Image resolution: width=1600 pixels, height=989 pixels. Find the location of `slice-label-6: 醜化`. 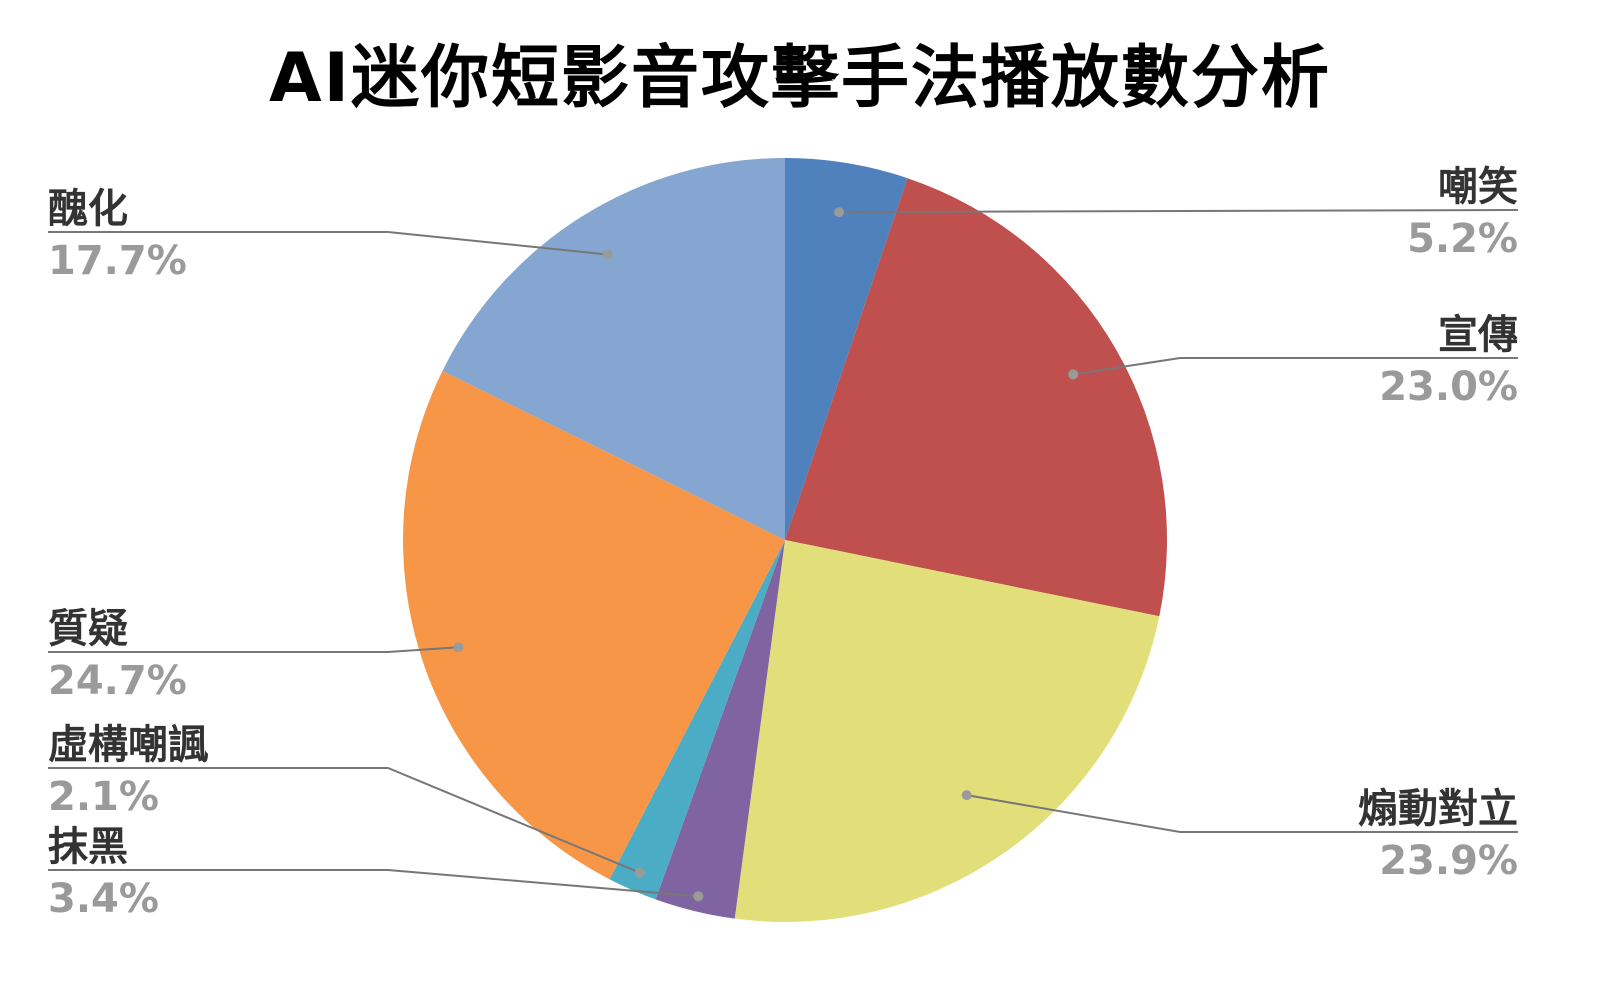

slice-label-6: 醜化 is located at coordinates (88, 209).